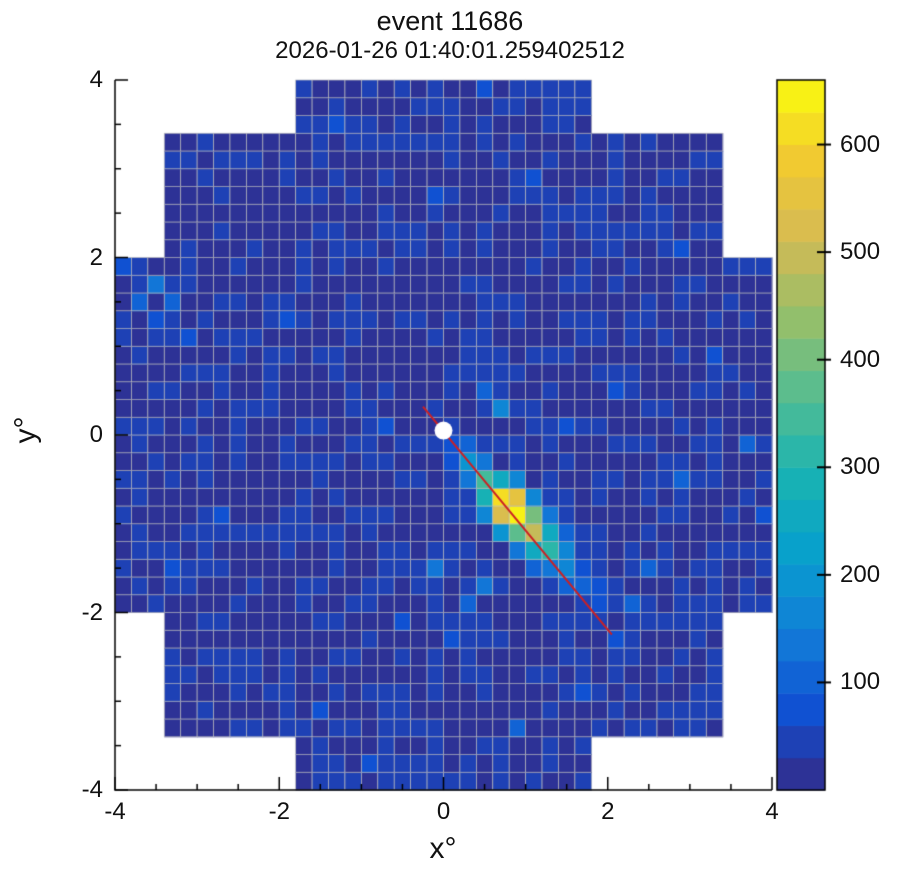 The width and height of the screenshot is (900, 870). What do you see at coordinates (860, 144) in the screenshot?
I see `colorbar-tick-label: 600` at bounding box center [860, 144].